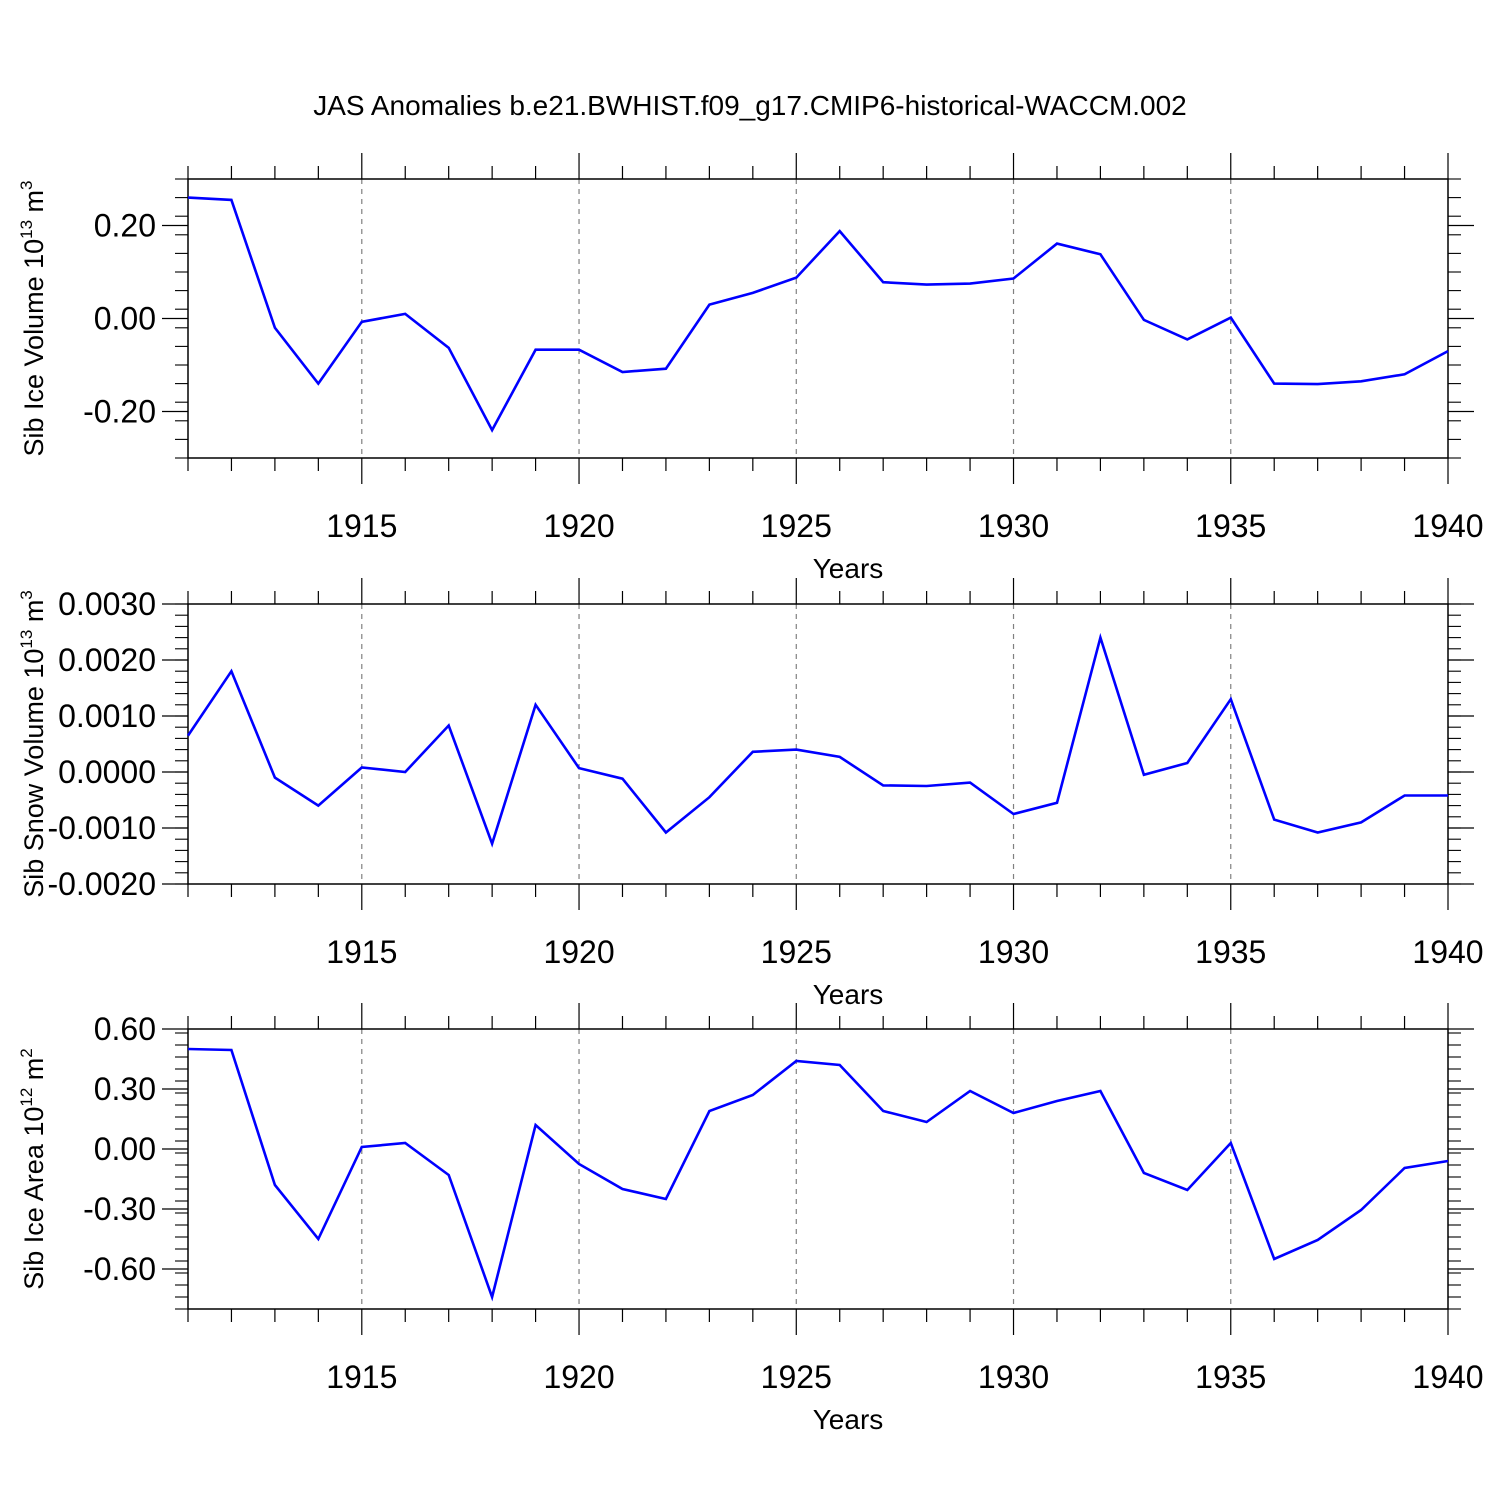  What do you see at coordinates (125, 1089) in the screenshot?
I see `y-tick-label: 0.30` at bounding box center [125, 1089].